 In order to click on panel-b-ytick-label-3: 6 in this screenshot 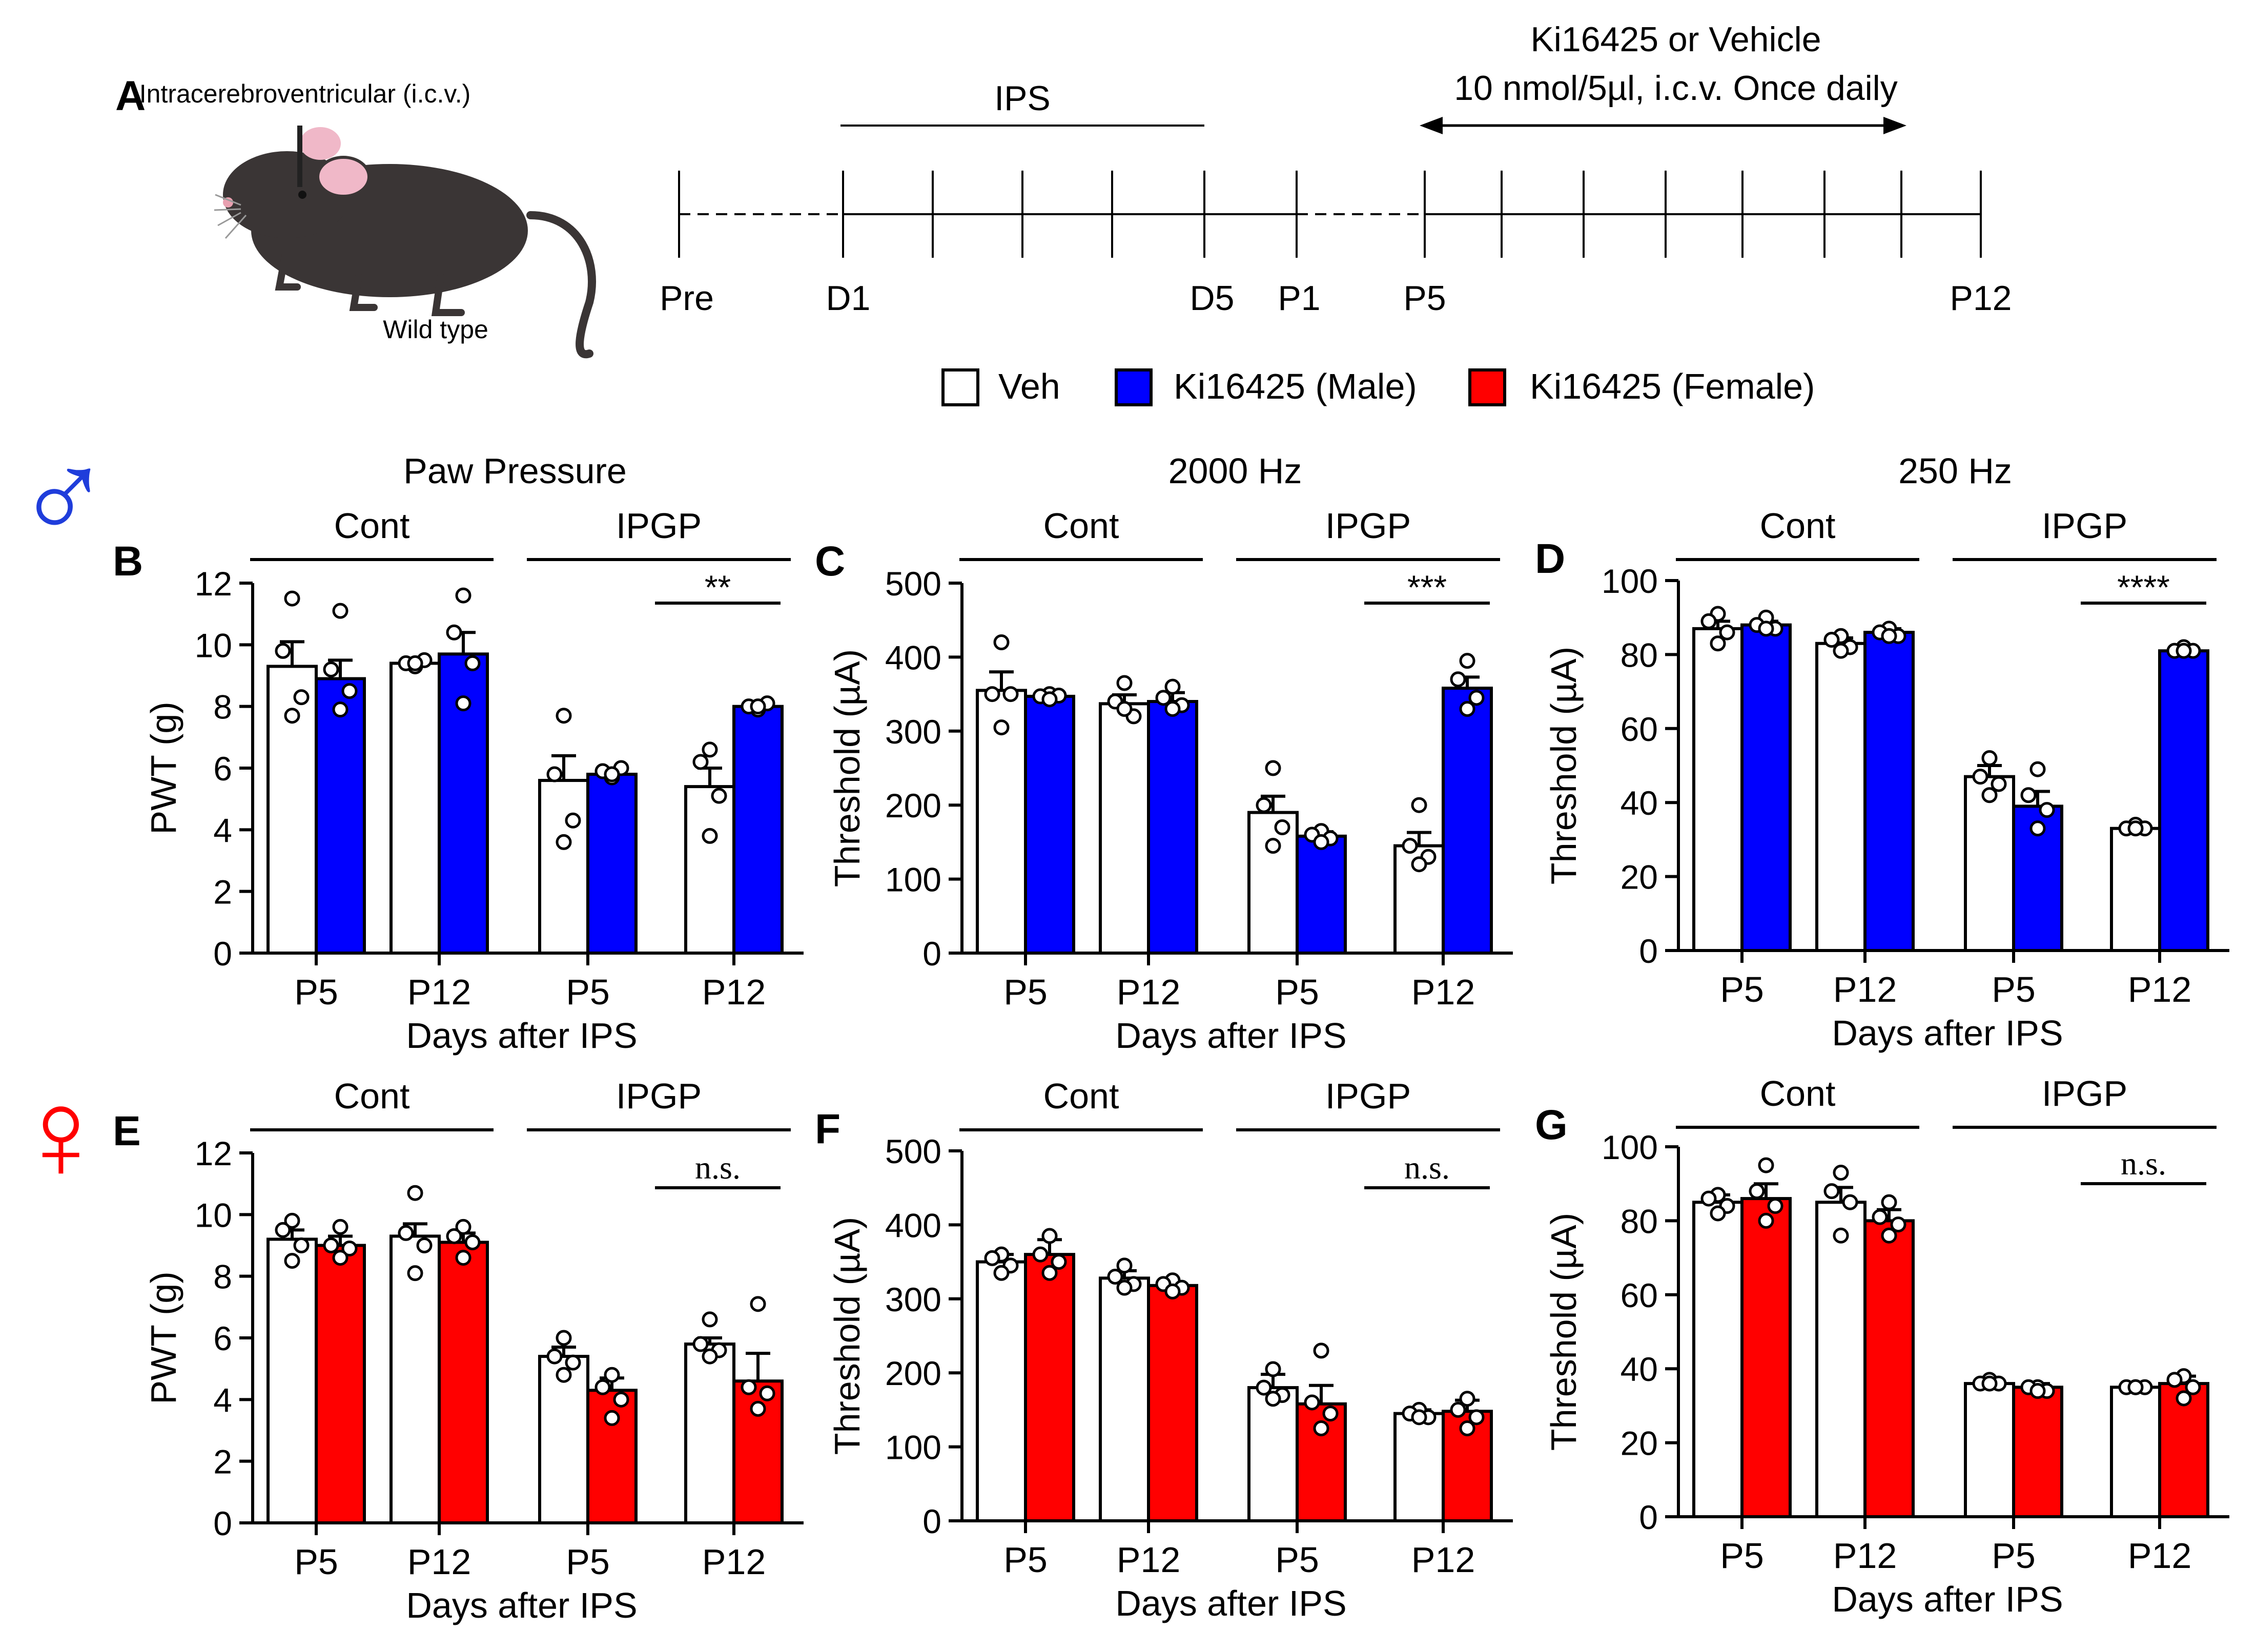, I will do `click(222, 769)`.